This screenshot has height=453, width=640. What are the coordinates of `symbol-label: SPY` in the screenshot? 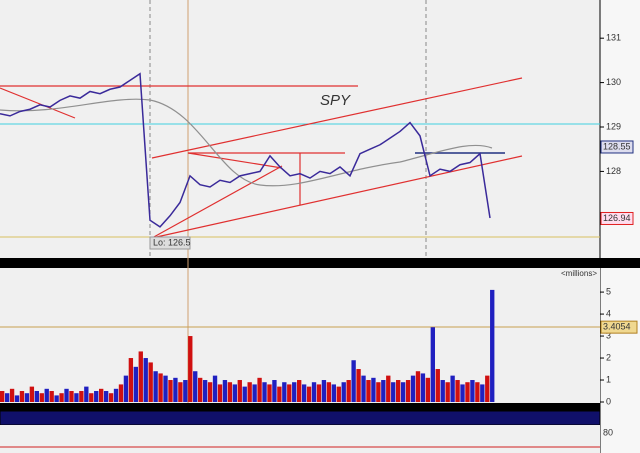 It's located at (335, 100).